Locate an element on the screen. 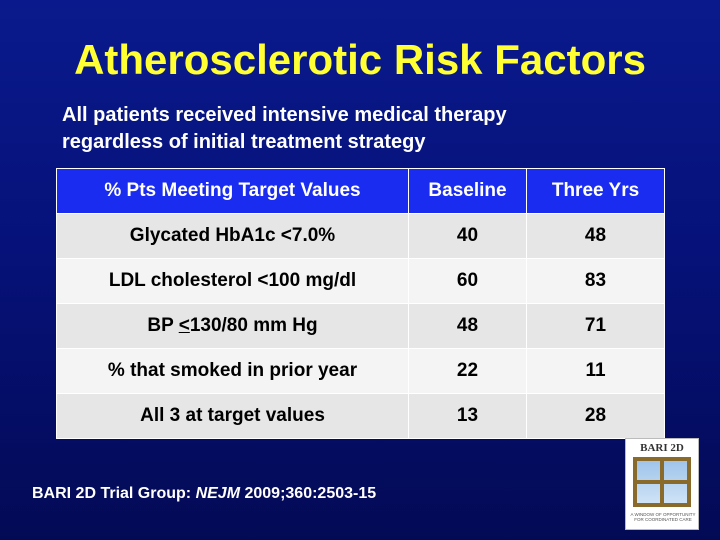  table-row: Glycated HbA1c <7.0% 40 48 is located at coordinates (360, 236).